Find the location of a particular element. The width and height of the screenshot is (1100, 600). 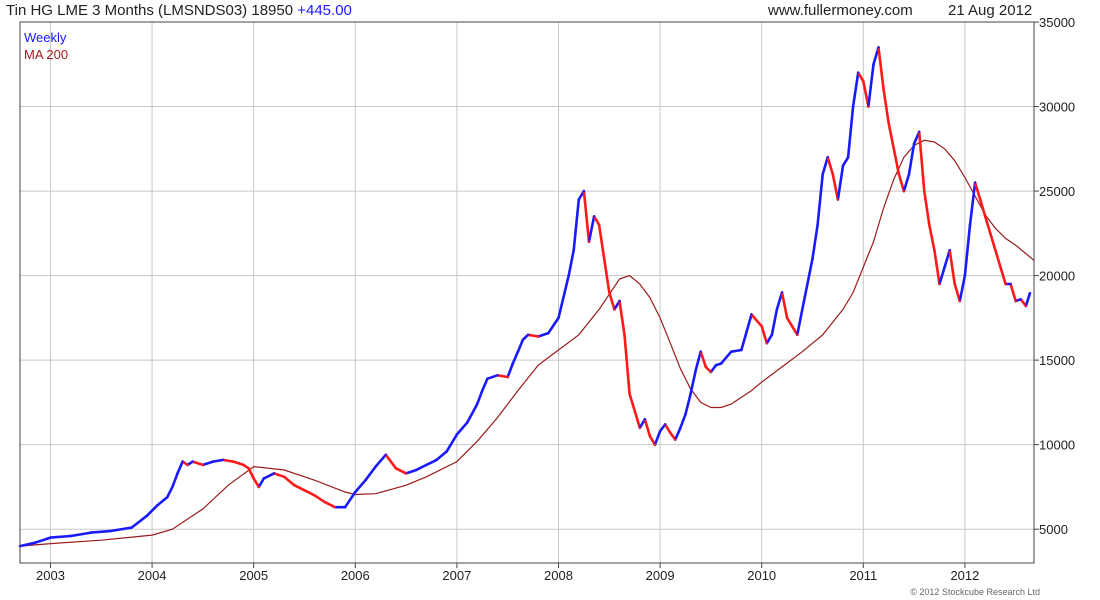

copyright-note: © 2012 Stockcube Research Ltd is located at coordinates (975, 592).